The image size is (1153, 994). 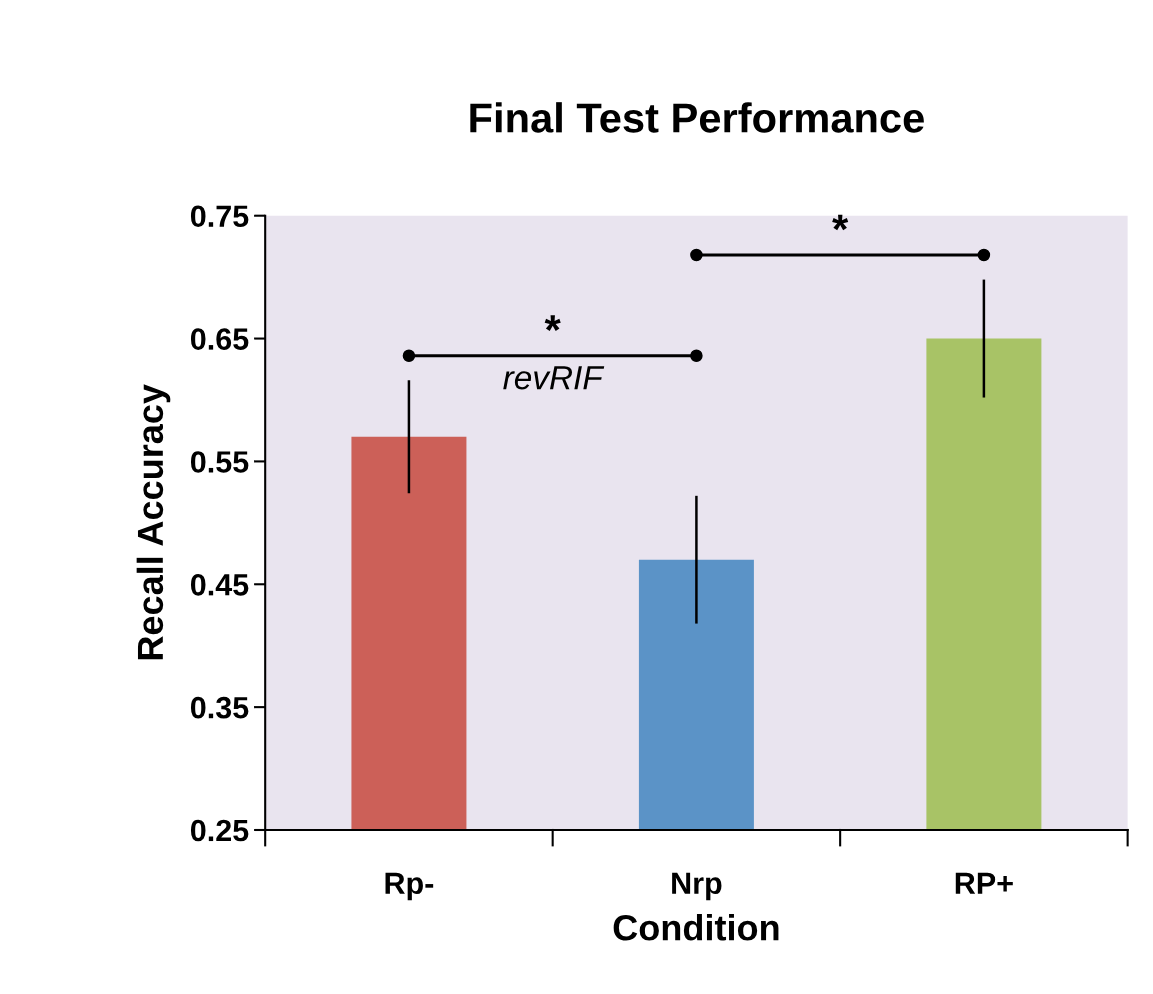 What do you see at coordinates (219, 707) in the screenshot?
I see `y-tick-label: 0.35` at bounding box center [219, 707].